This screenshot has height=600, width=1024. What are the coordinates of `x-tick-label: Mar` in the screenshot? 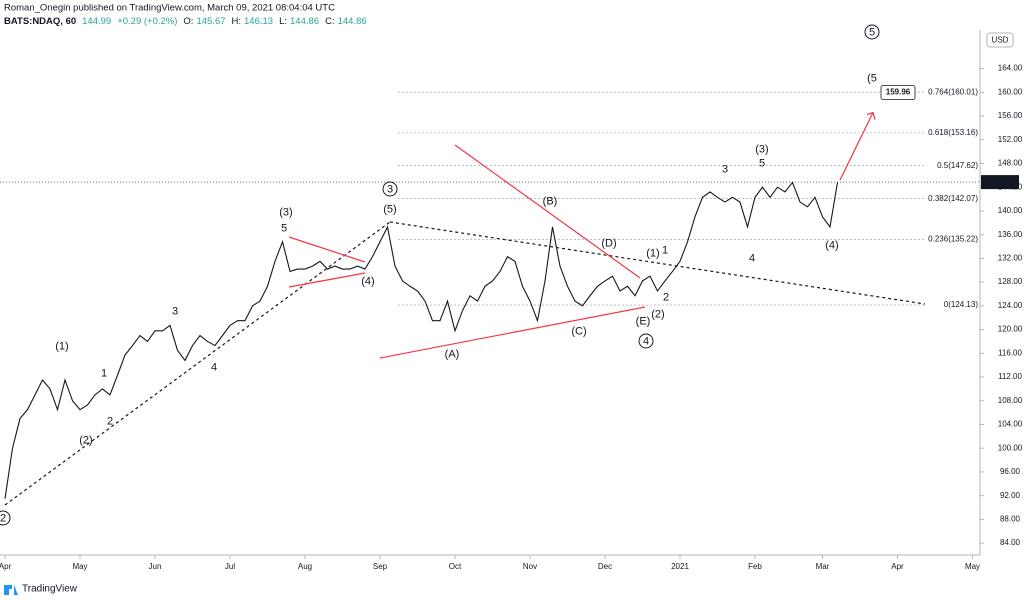 It's located at (823, 566).